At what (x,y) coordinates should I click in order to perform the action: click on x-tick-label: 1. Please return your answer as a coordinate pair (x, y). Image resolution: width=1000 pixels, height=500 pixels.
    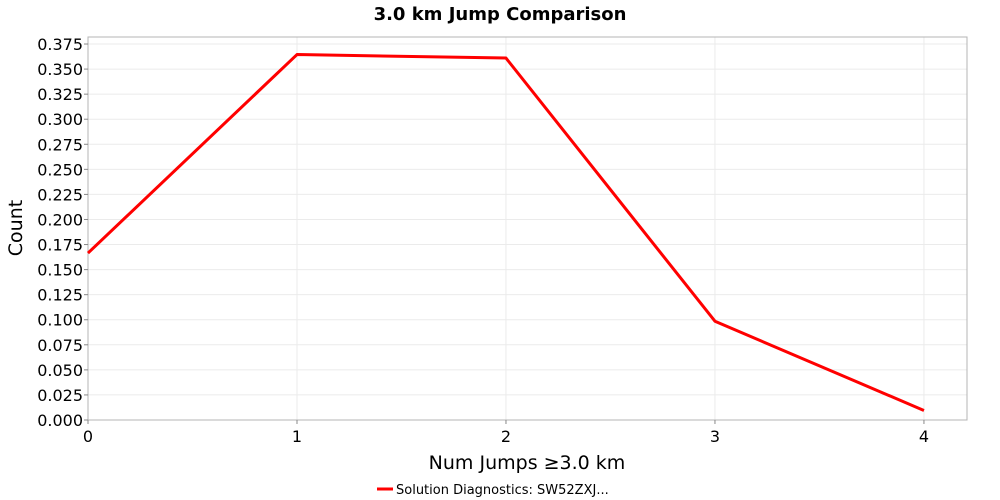
    Looking at the image, I should click on (297, 436).